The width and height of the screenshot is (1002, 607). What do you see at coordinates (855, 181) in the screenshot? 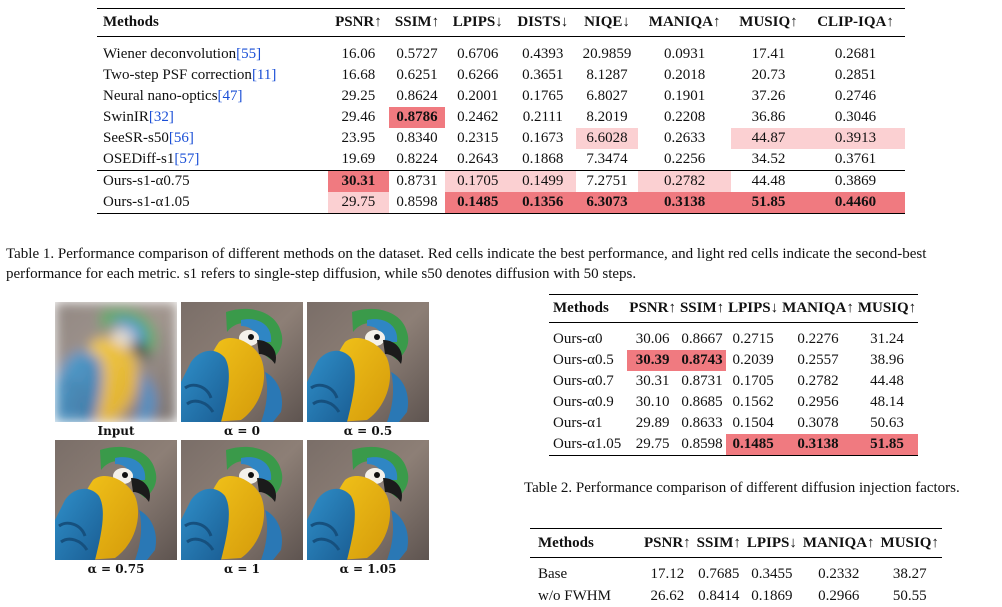
I see `value-cell: 0.3869` at bounding box center [855, 181].